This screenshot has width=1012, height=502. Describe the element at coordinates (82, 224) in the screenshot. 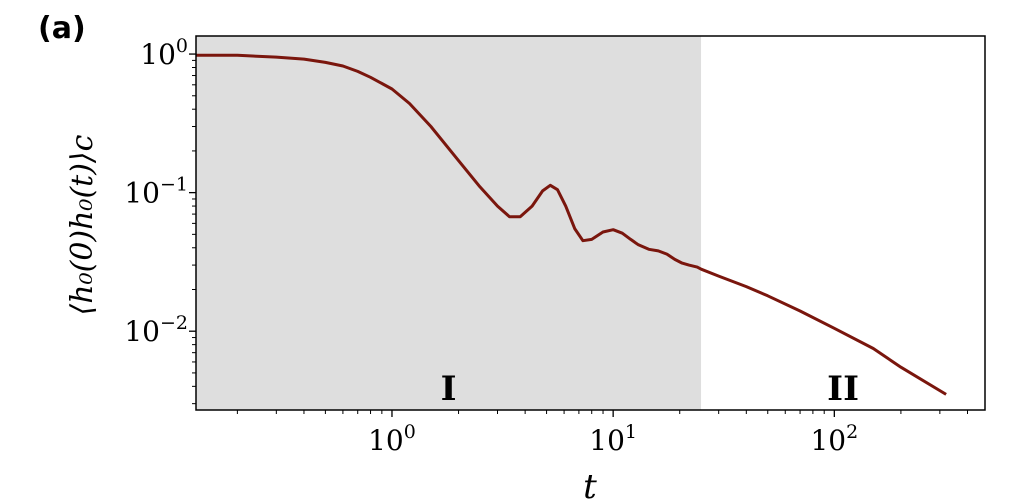

I see `y-axis-label: ⟨h₀(0)h₀(t)⟩c` at that location.